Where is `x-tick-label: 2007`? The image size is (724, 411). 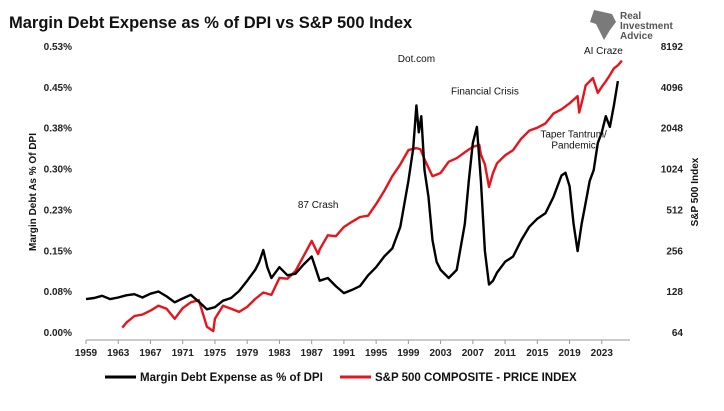
x-tick-label: 2007 is located at coordinates (473, 353).